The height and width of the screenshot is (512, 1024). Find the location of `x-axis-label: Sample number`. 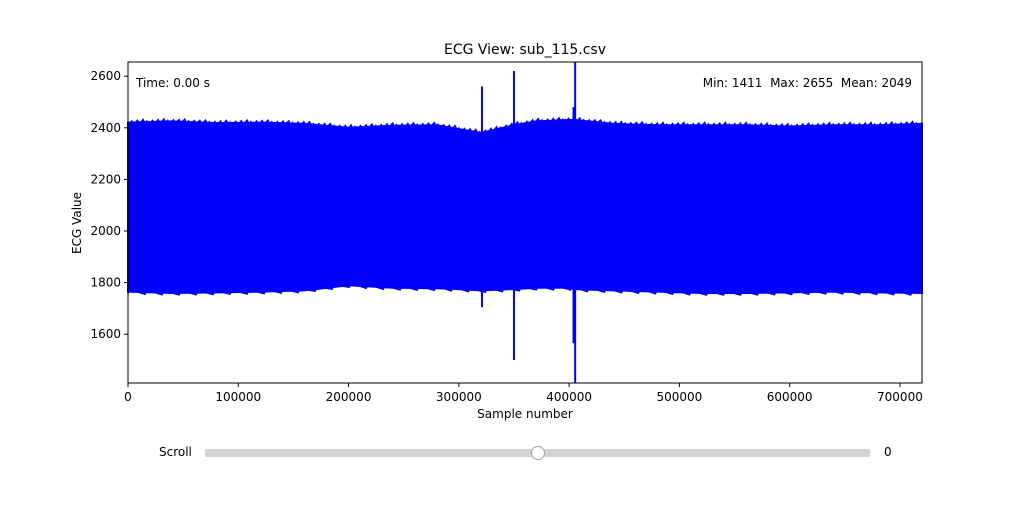

x-axis-label: Sample number is located at coordinates (525, 414).